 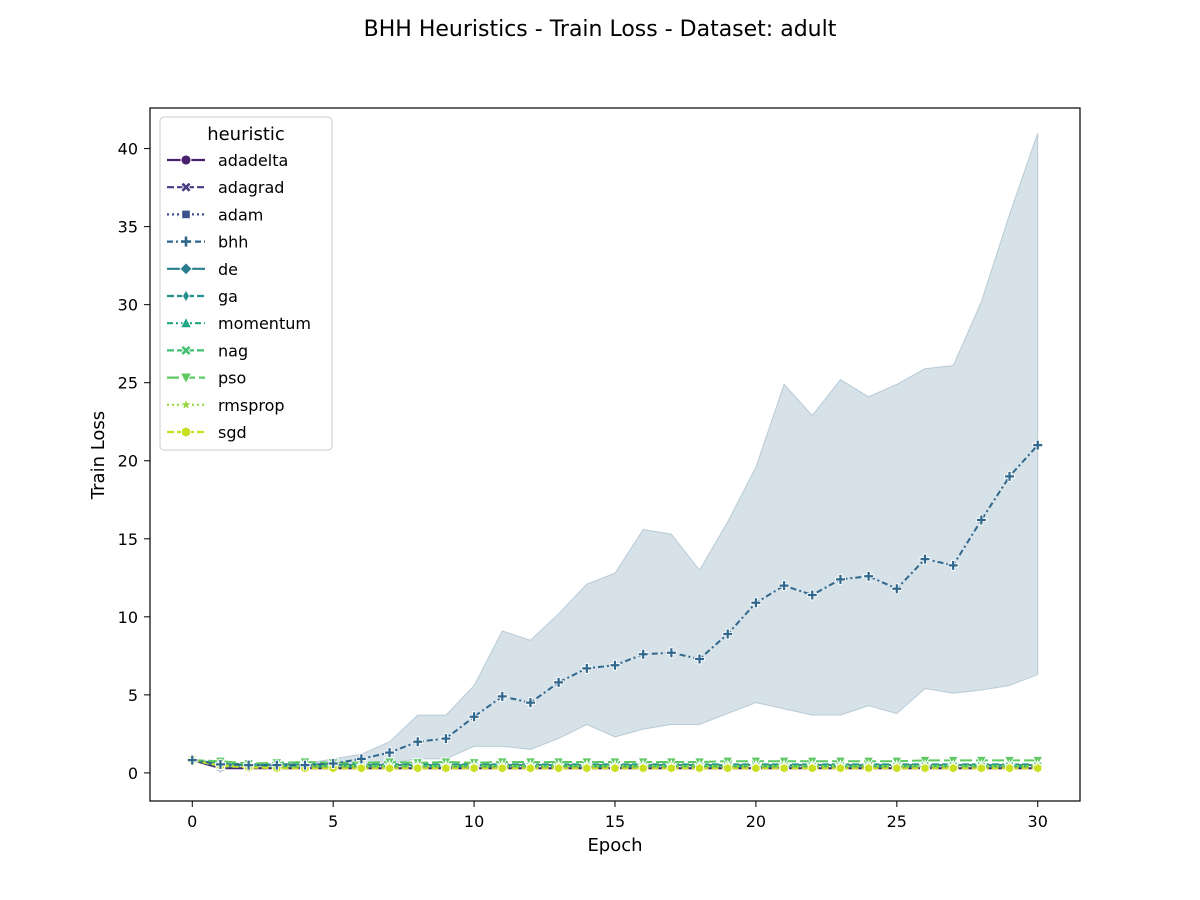 What do you see at coordinates (192, 821) in the screenshot?
I see `x-tick-label: 0` at bounding box center [192, 821].